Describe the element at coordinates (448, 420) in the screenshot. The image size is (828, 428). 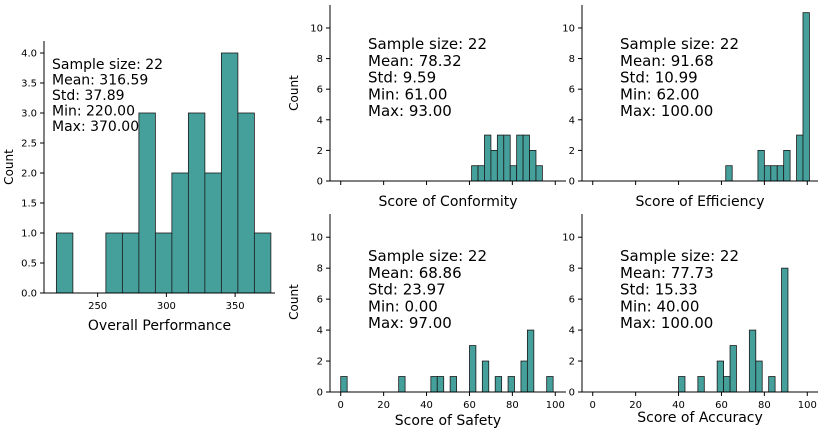
I see `x-axis-label: Score of Safety` at that location.